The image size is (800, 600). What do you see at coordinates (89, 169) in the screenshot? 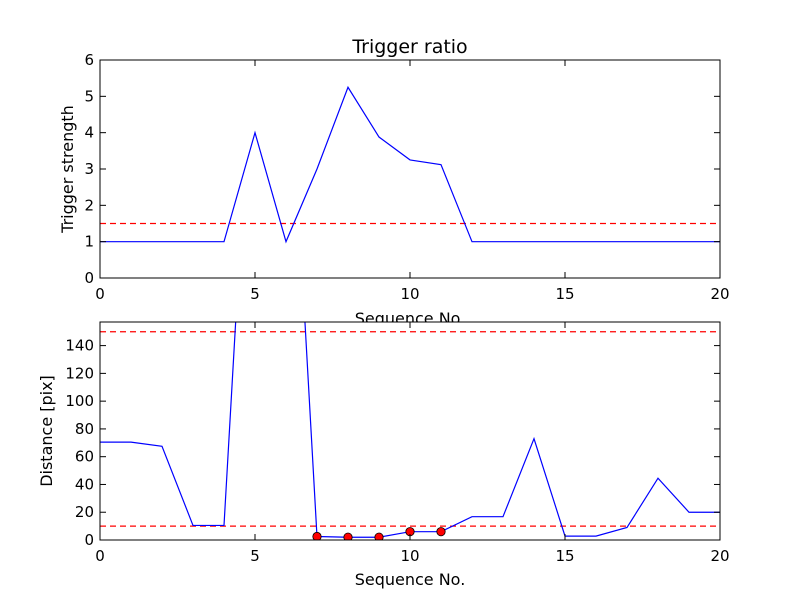
I see `y-tick-label: 3` at bounding box center [89, 169].